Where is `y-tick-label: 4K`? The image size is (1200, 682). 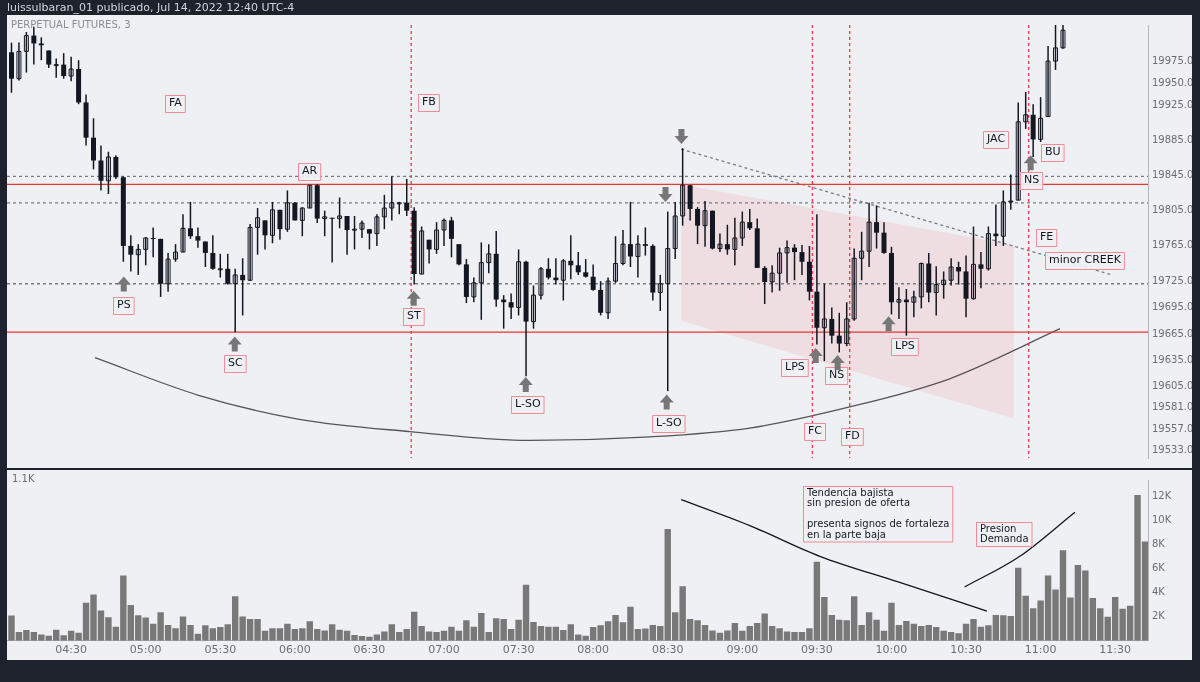 y-tick-label: 4K is located at coordinates (1159, 592).